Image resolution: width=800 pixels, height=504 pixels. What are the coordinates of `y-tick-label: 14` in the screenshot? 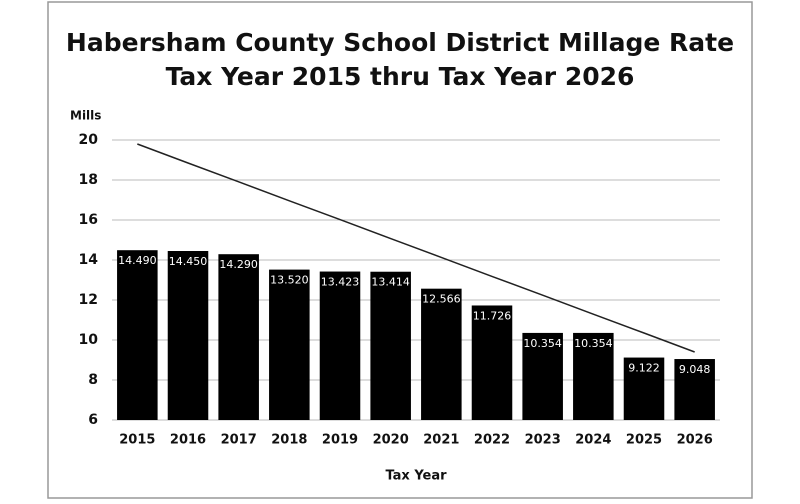 It's located at (89, 260).